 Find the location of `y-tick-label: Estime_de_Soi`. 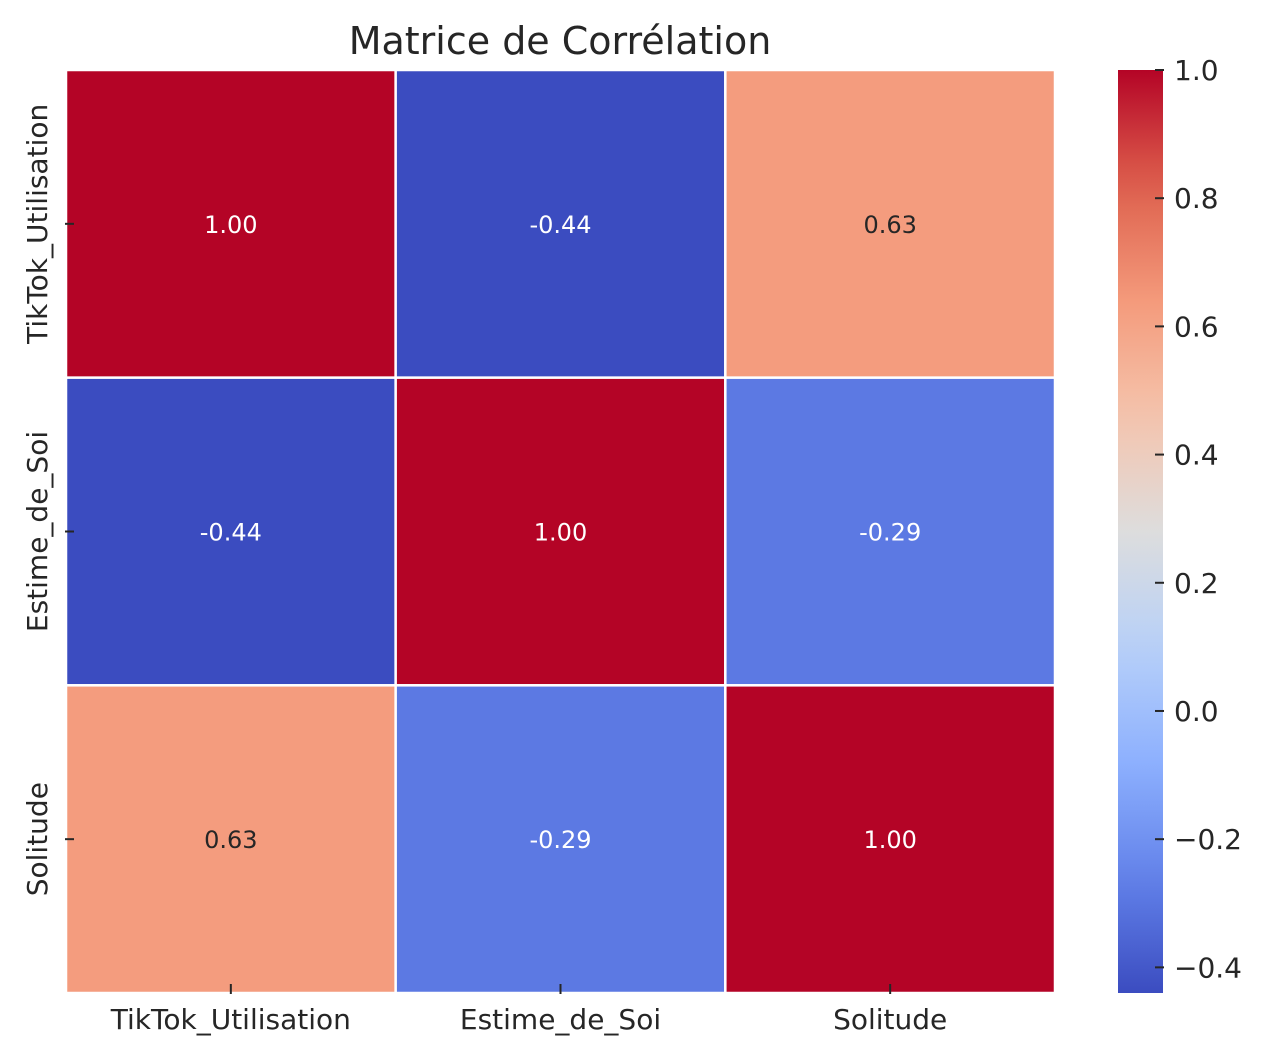

y-tick-label: Estime_de_Soi is located at coordinates (37, 531).